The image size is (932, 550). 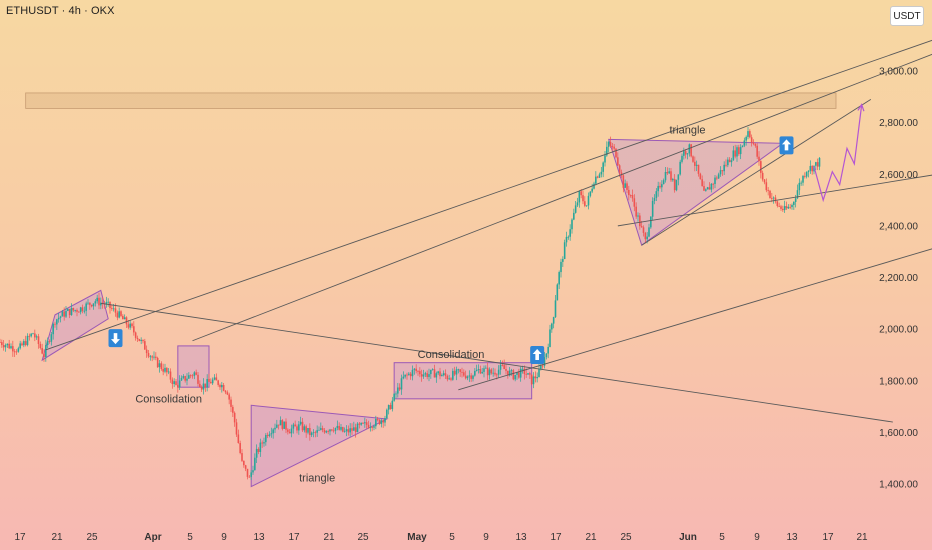 What do you see at coordinates (898, 123) in the screenshot?
I see `y-tick-label: 2,800.00` at bounding box center [898, 123].